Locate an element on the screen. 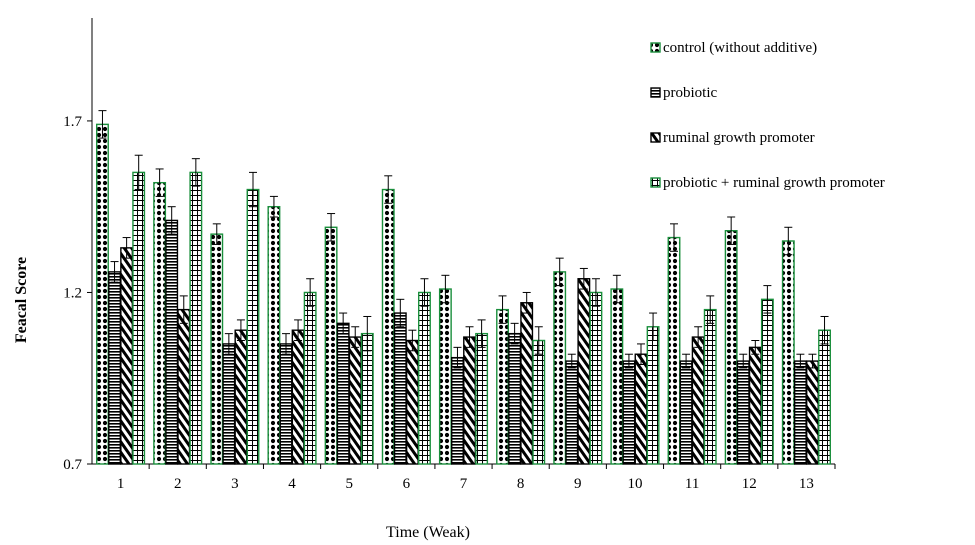 Image resolution: width=975 pixels, height=545 pixels. x-tick-label: 3 is located at coordinates (235, 484).